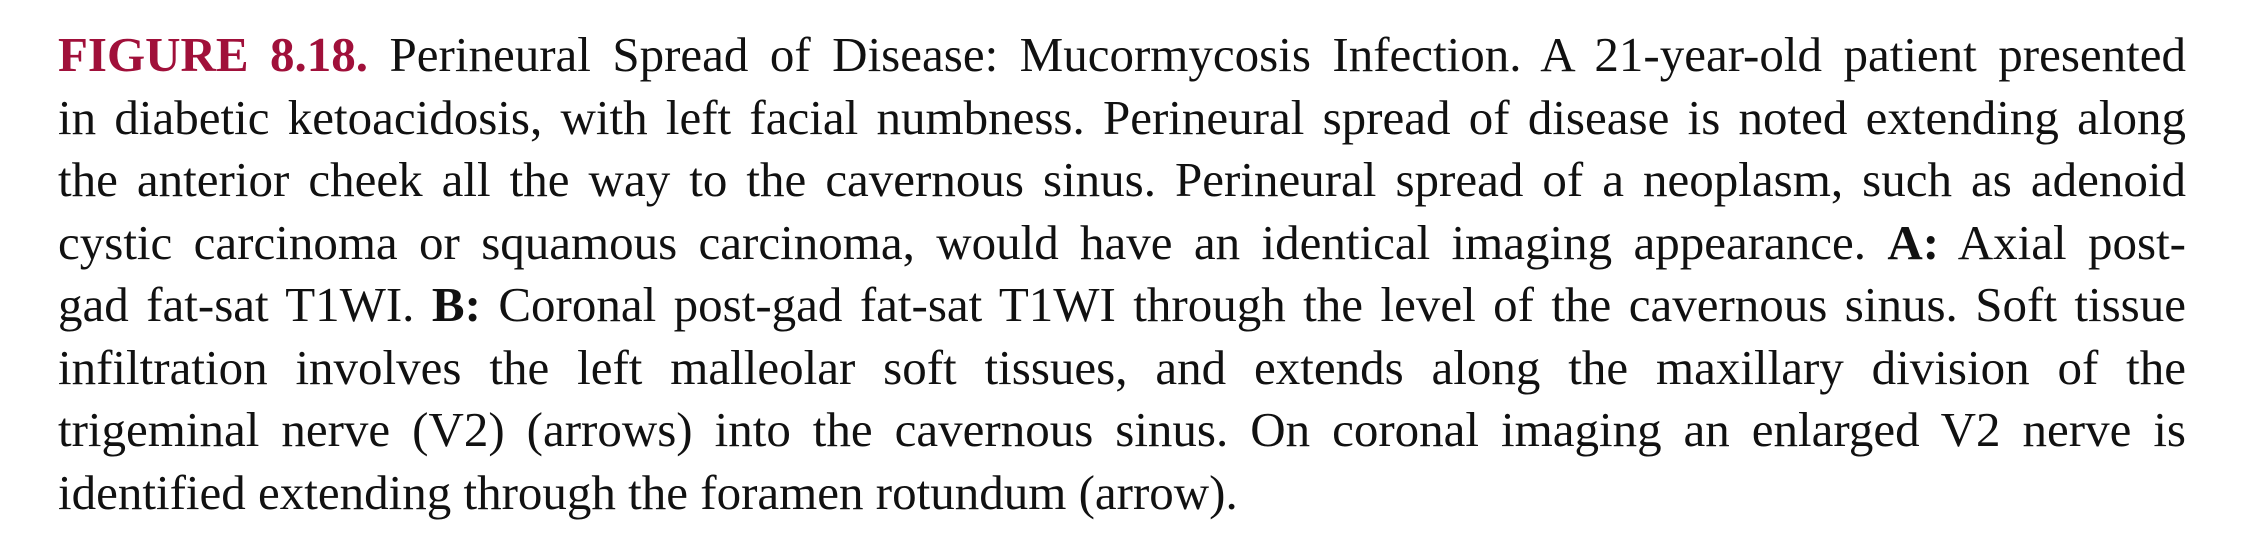  Describe the element at coordinates (236, 304) in the screenshot. I see `panel-a-text-end: gad fat-sat T1WI.` at that location.